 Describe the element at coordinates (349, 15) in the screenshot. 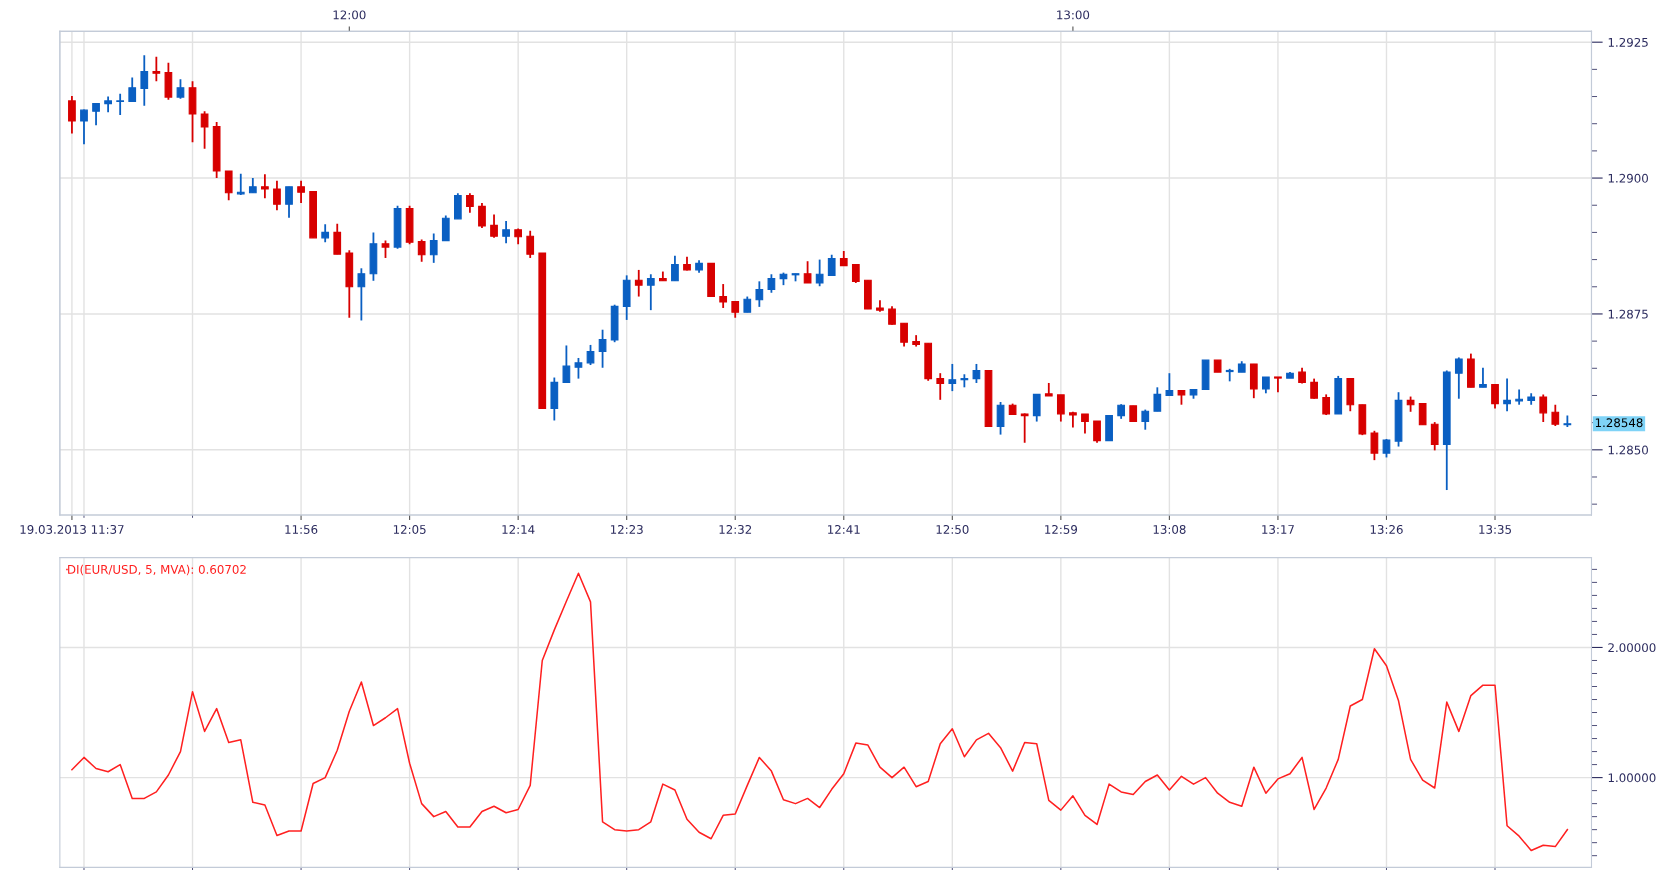

I see `x2-tick-label: 12:00` at that location.